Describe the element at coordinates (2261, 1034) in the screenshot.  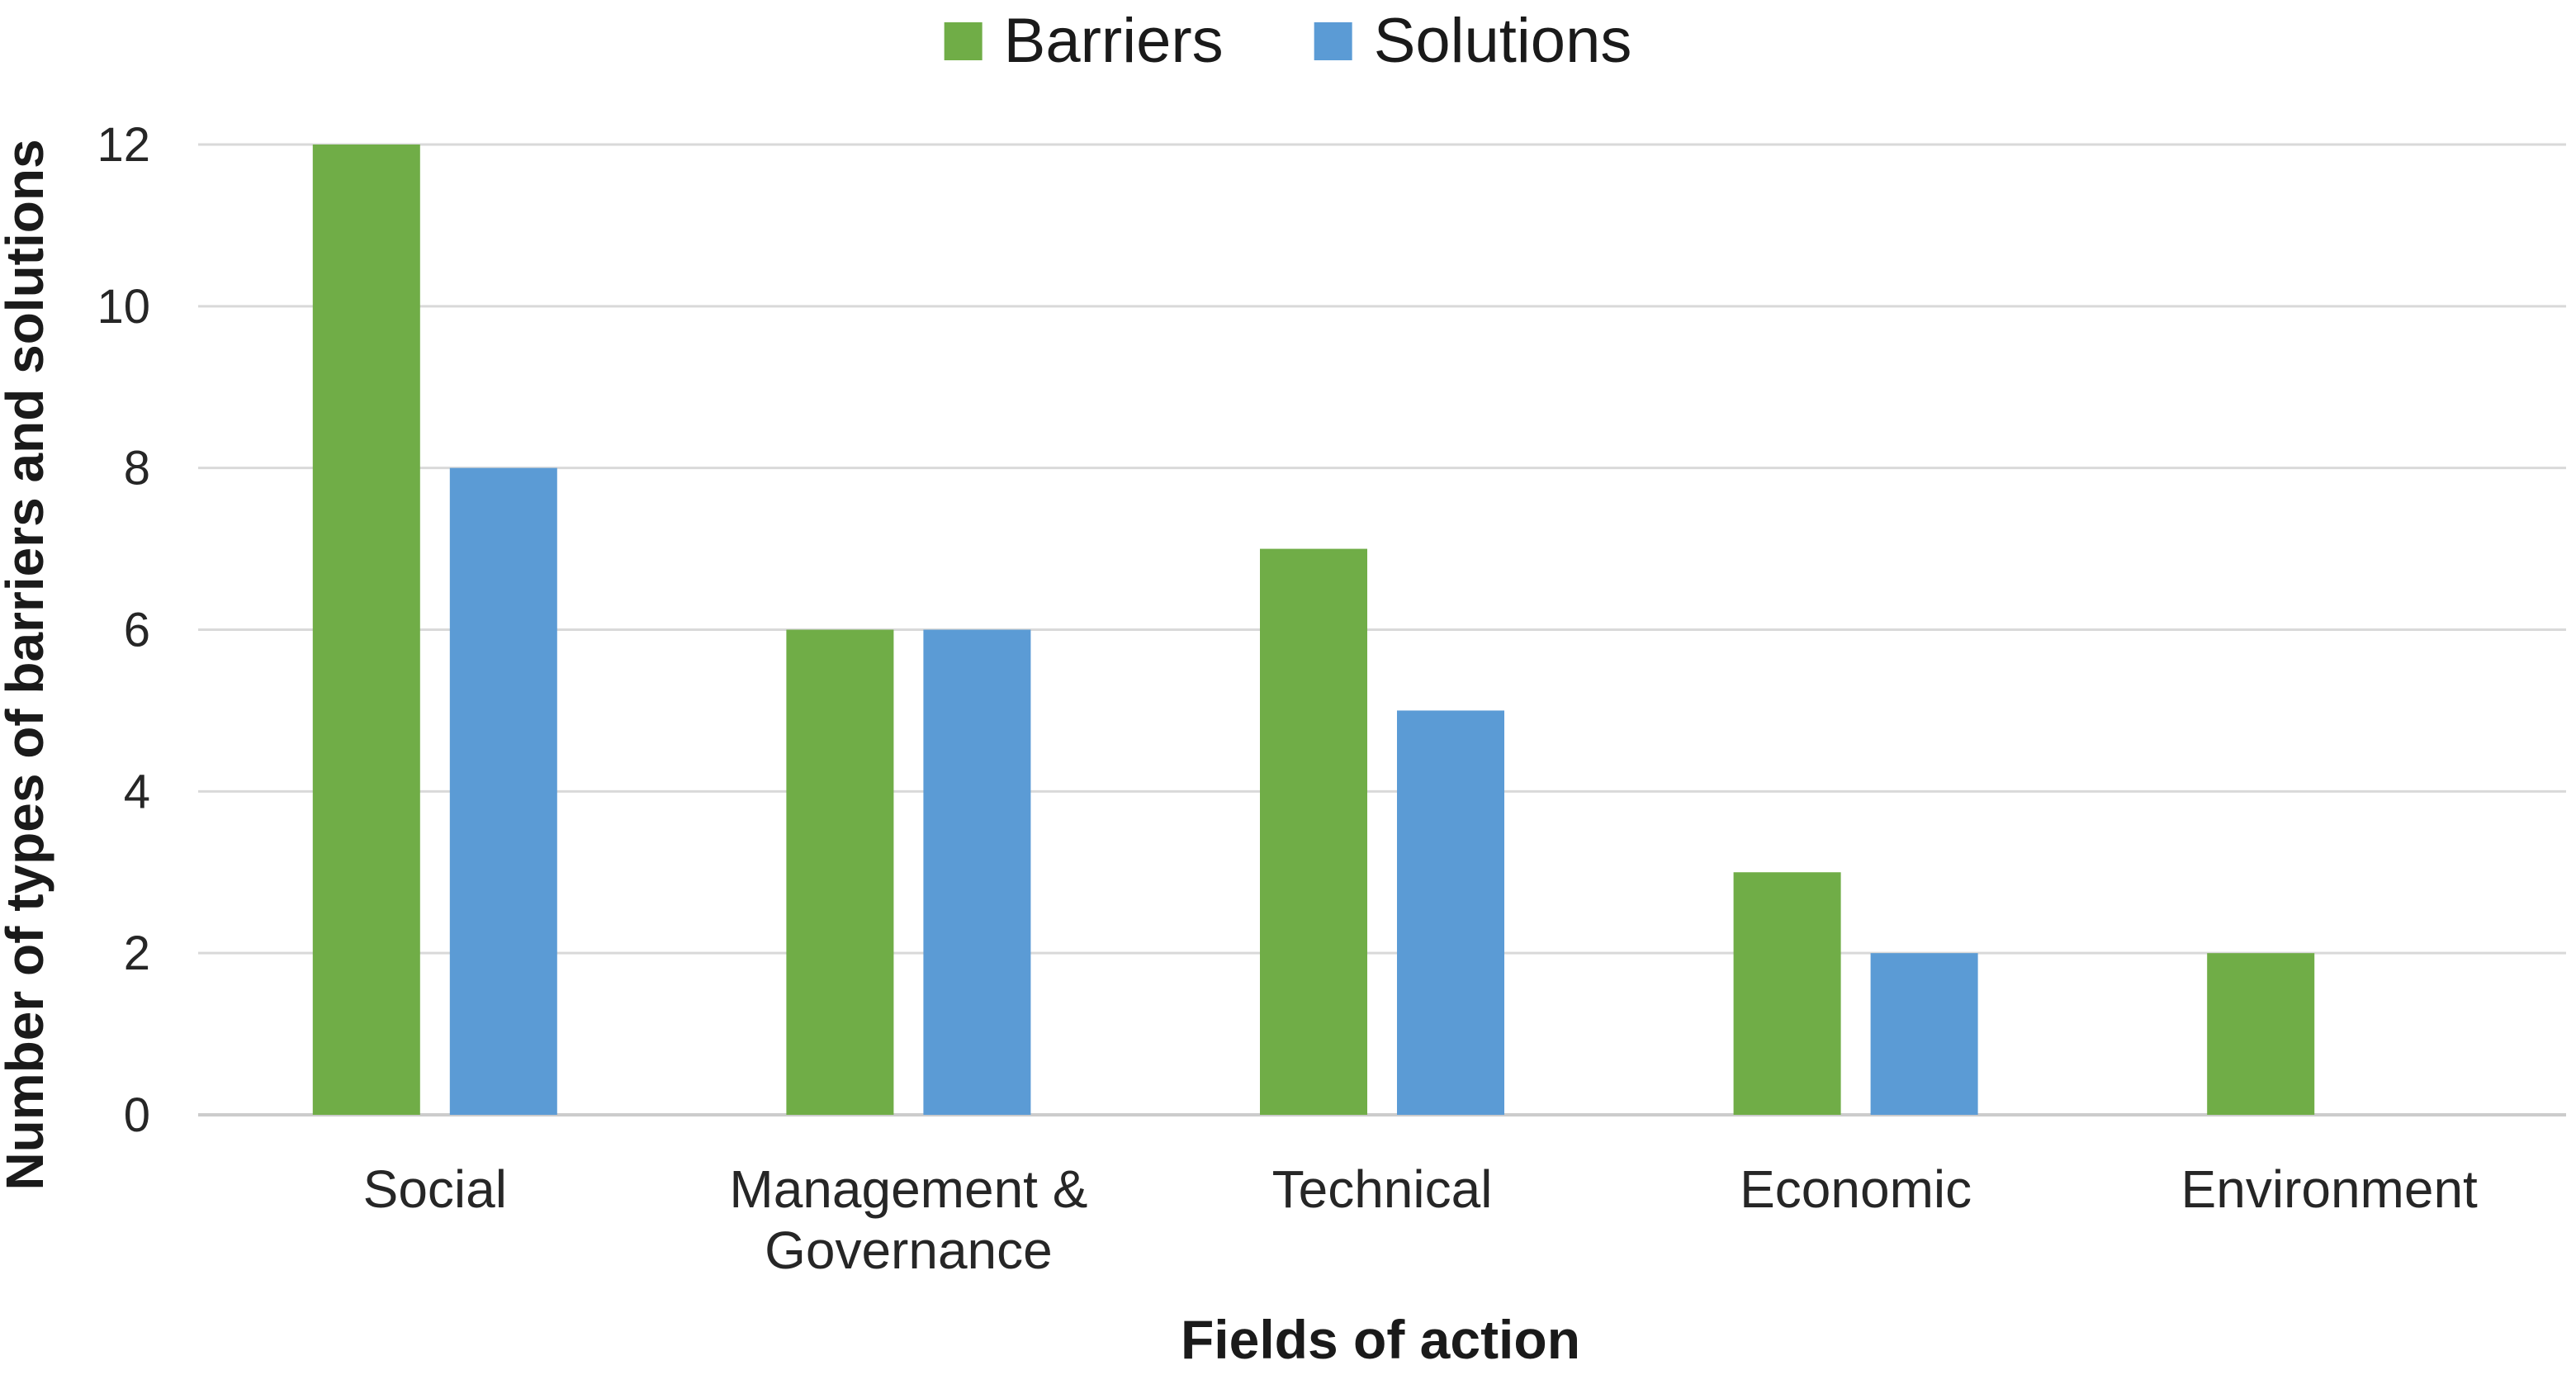
I see `barriers-bar-environment` at that location.